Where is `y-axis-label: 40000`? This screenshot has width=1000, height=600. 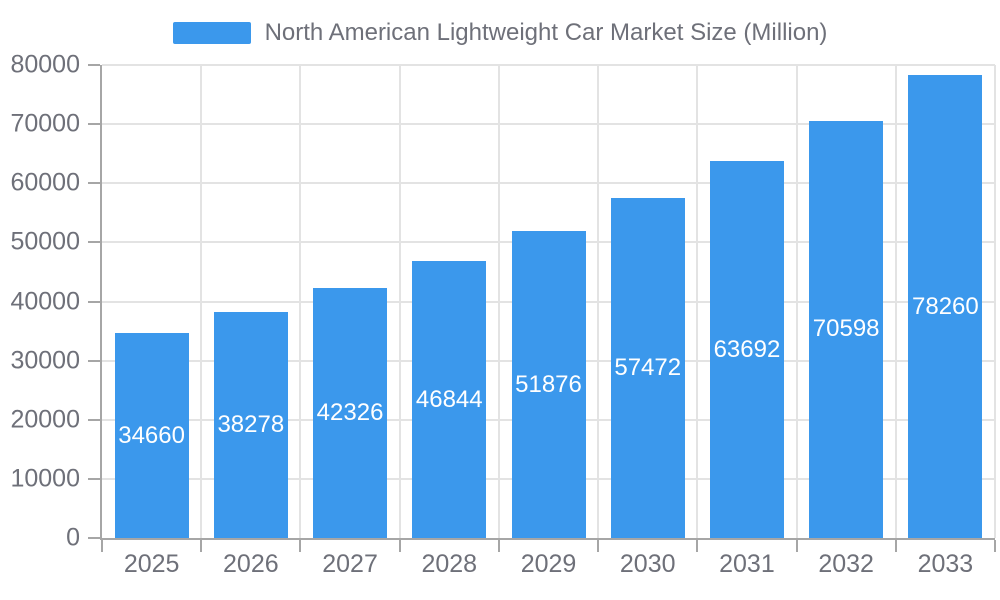
y-axis-label: 40000 is located at coordinates (45, 301).